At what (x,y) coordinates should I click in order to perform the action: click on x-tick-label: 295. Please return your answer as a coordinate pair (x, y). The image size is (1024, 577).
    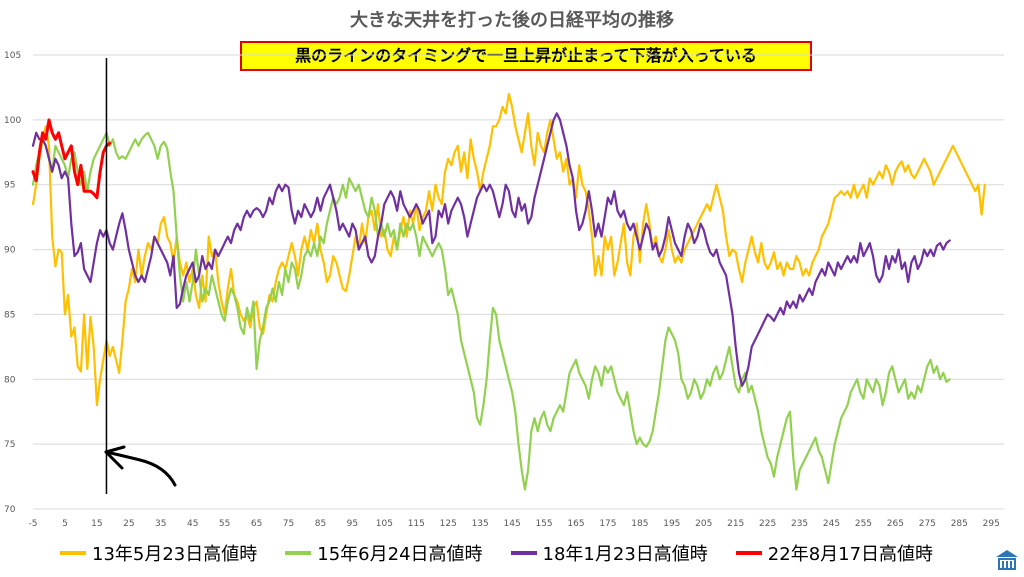
    Looking at the image, I should click on (991, 524).